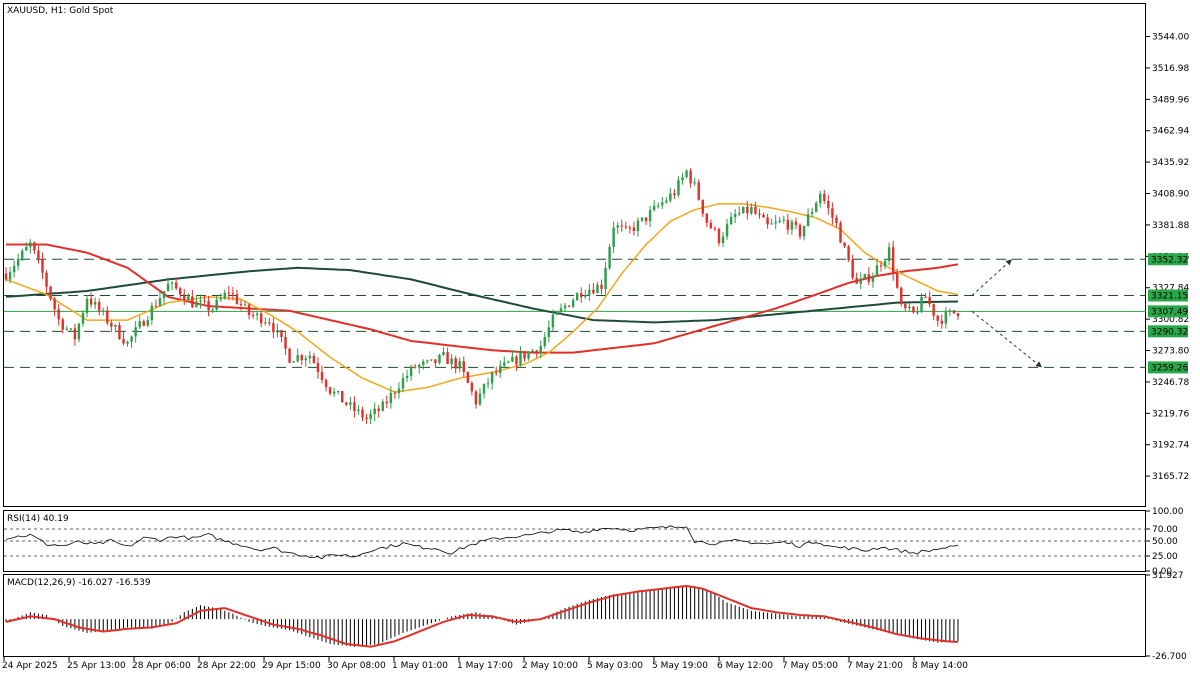 Image resolution: width=1200 pixels, height=675 pixels. What do you see at coordinates (615, 666) in the screenshot?
I see `time-tick-label: 5 May 03:00` at bounding box center [615, 666].